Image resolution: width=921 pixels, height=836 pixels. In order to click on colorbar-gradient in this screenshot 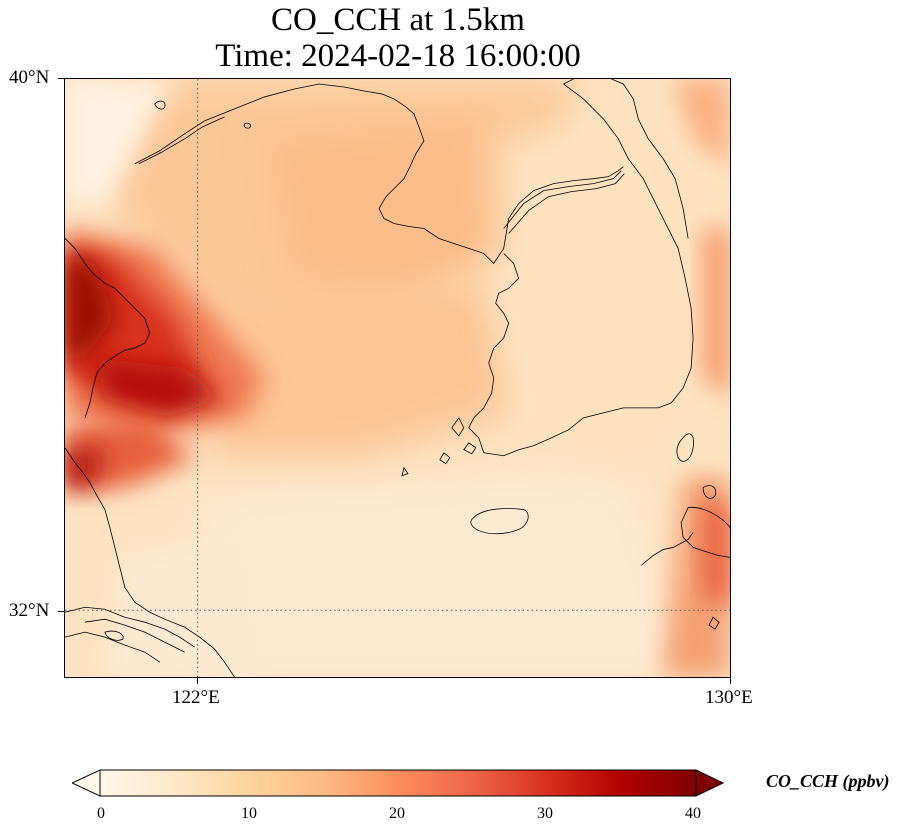, I will do `click(398, 783)`.